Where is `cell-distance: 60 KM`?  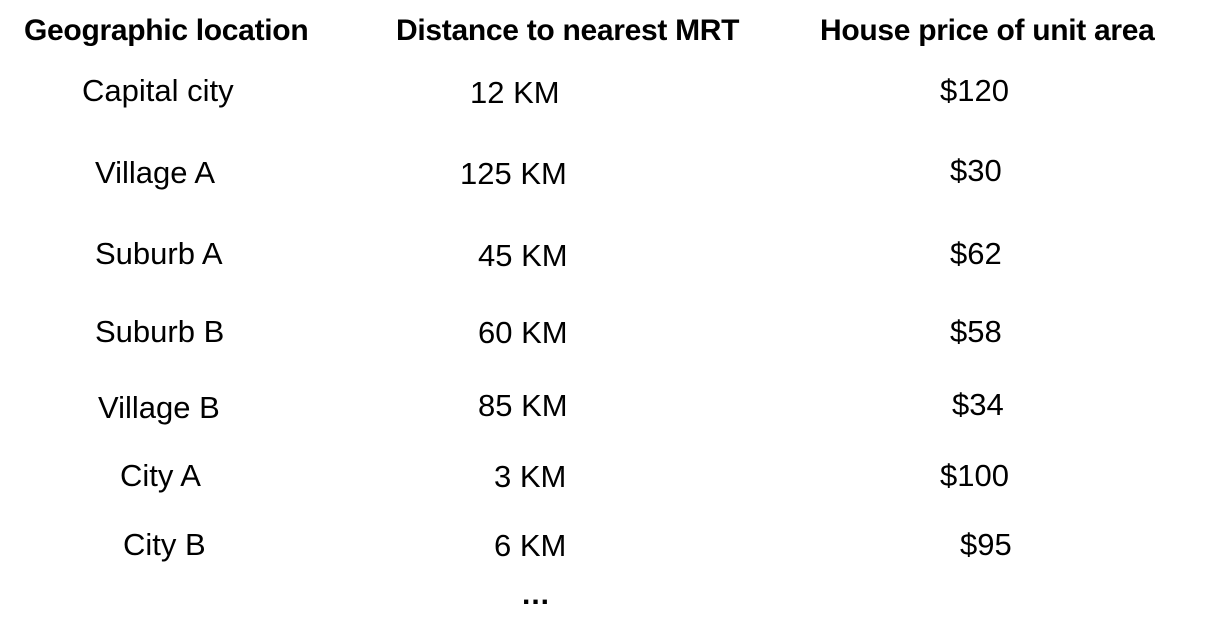
cell-distance: 60 KM is located at coordinates (523, 332).